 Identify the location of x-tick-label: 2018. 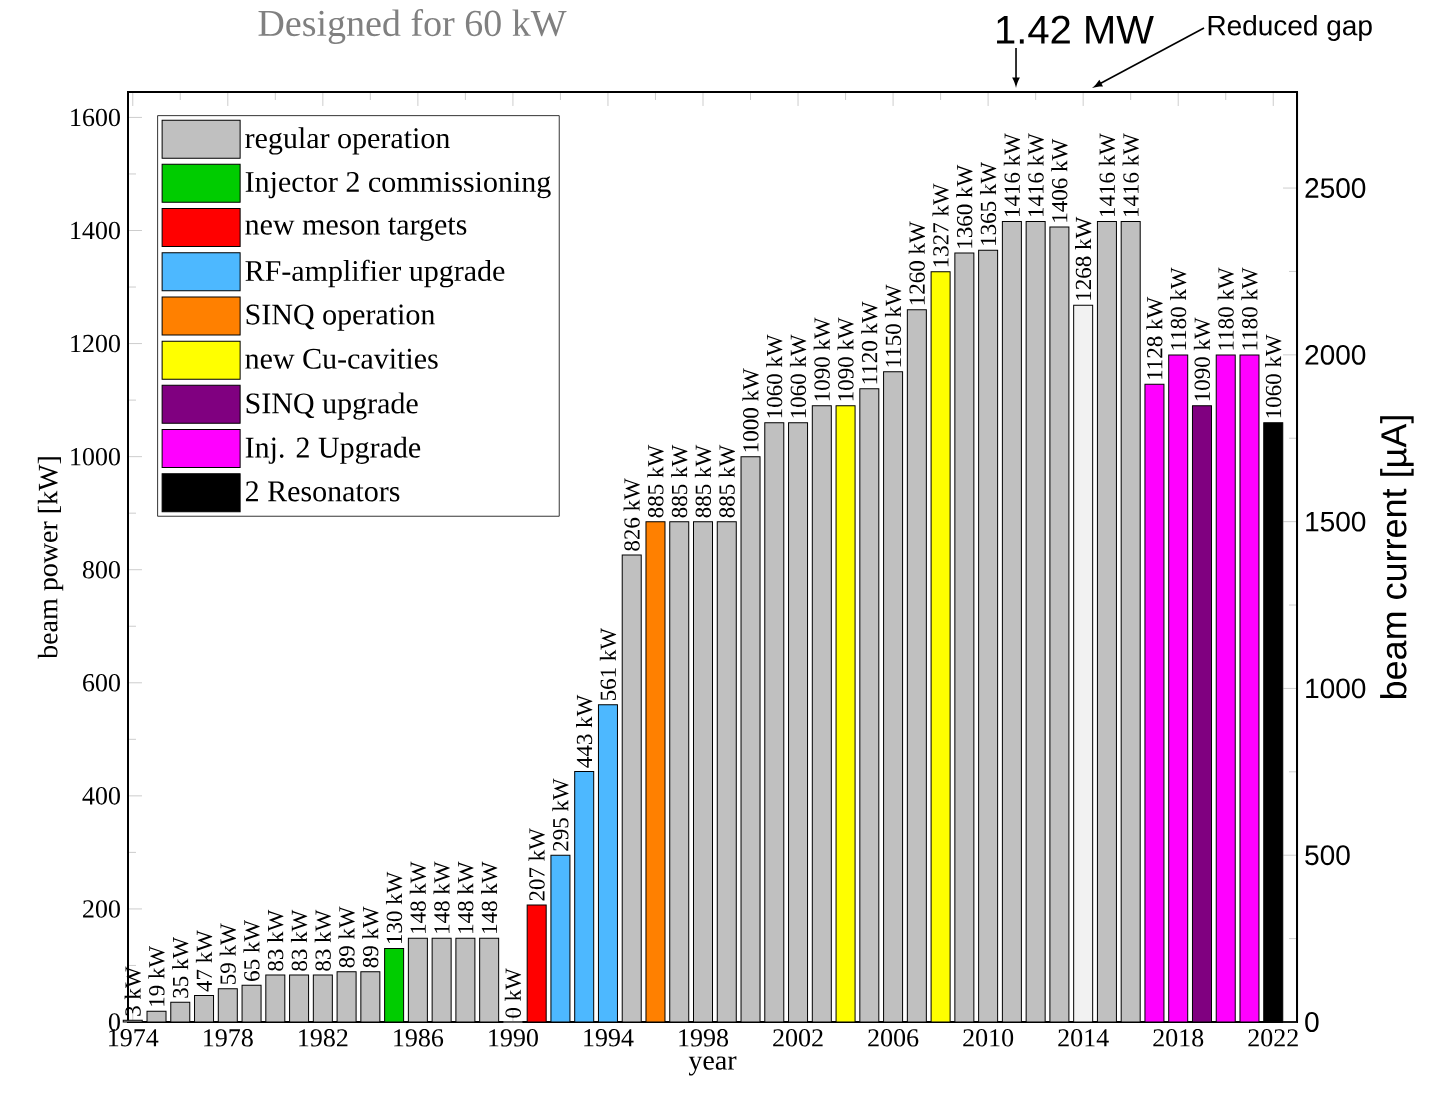
(1178, 1038).